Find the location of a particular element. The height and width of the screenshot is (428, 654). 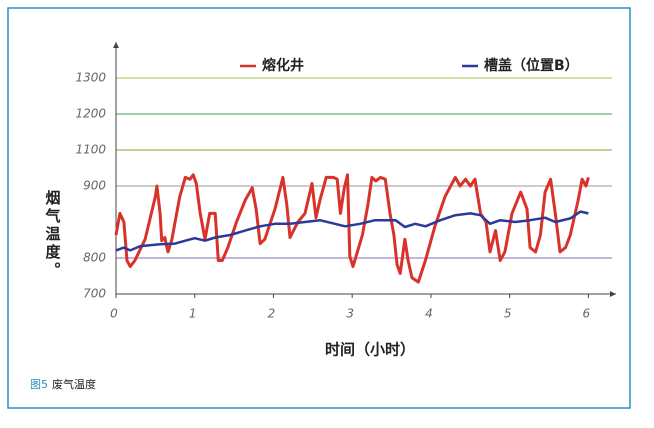

y-tick-label: 800 is located at coordinates (94, 258).